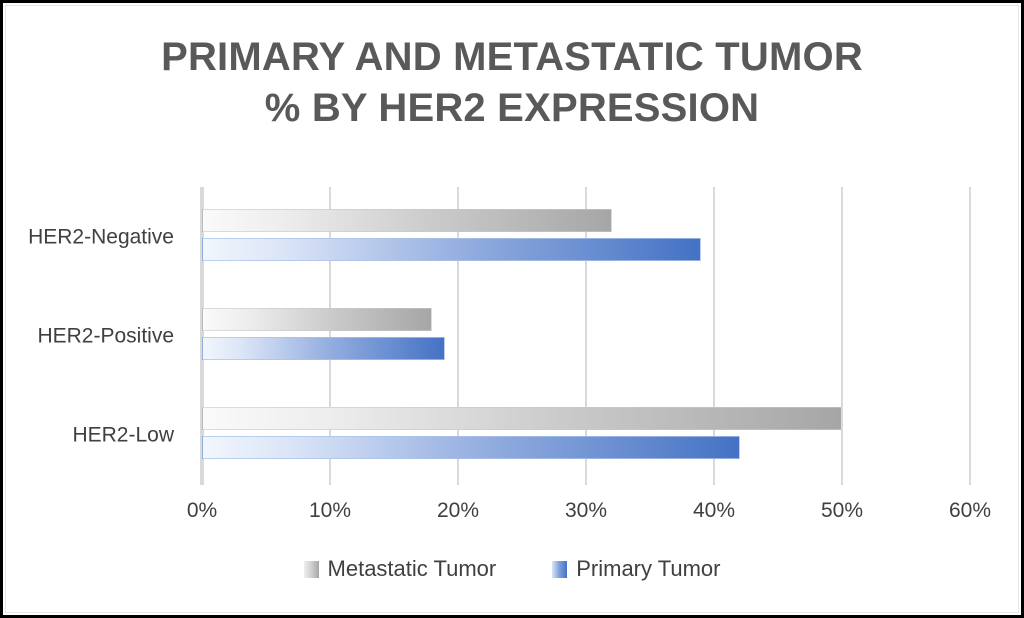 This screenshot has height=618, width=1024. Describe the element at coordinates (648, 568) in the screenshot. I see `legend-label: Primary Tumor` at that location.